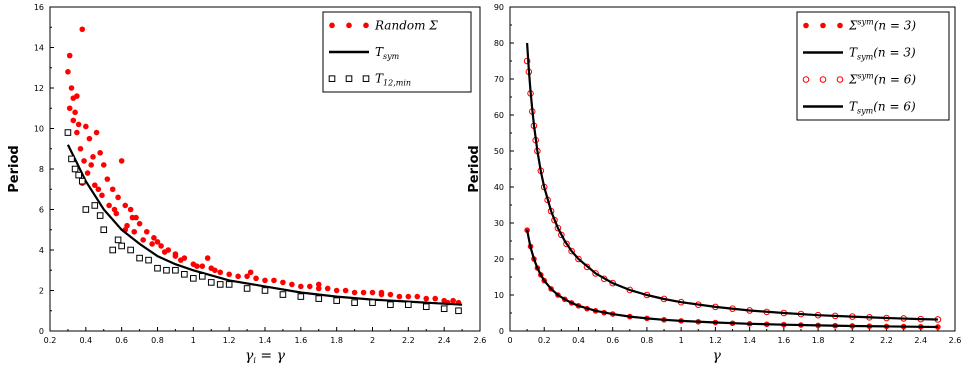 The image size is (969, 378). I want to click on x-tick-label: 1.8, so click(336, 340).